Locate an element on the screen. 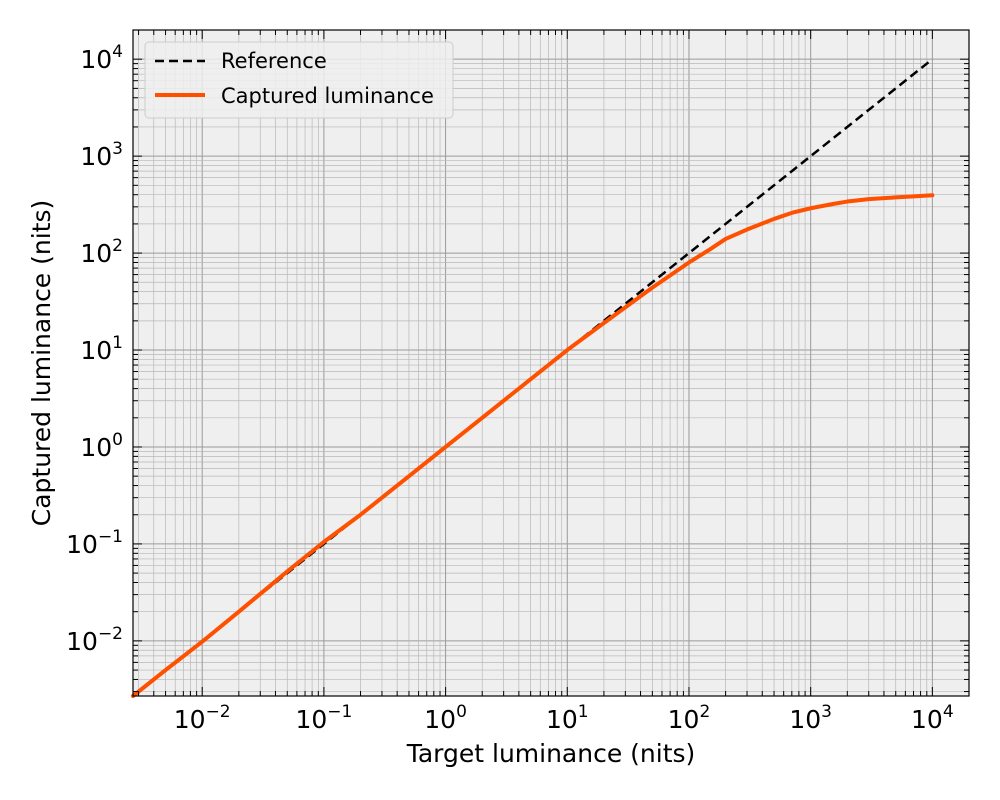 The image size is (1000, 800). legend-label-captured: Captured luminance is located at coordinates (327, 96).